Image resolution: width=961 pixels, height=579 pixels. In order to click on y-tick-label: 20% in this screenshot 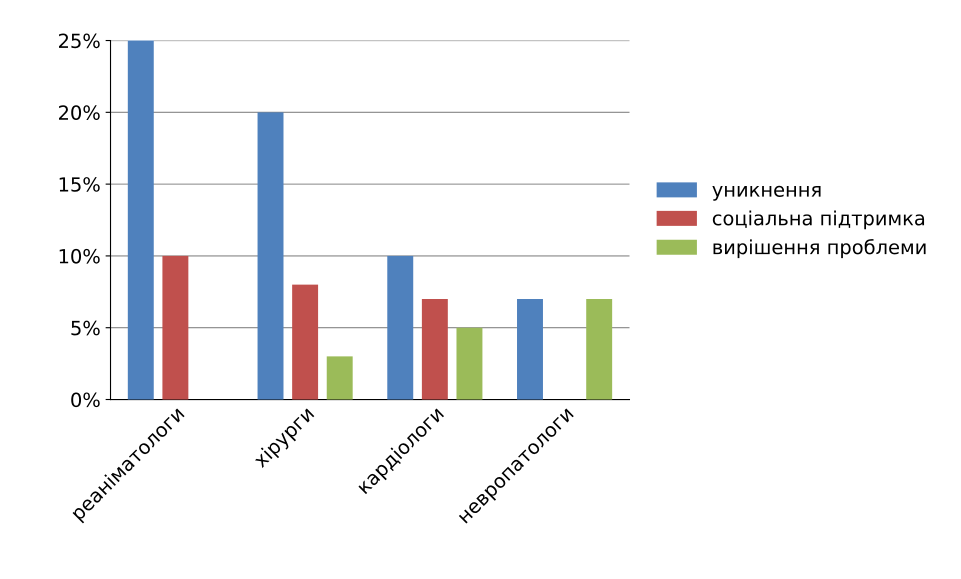, I will do `click(79, 112)`.